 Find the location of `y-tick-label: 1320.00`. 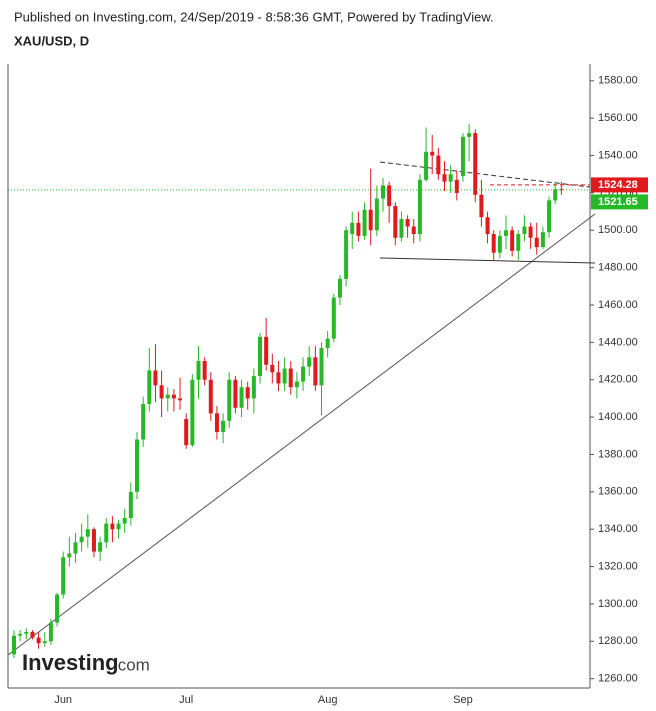

y-tick-label: 1320.00 is located at coordinates (618, 566).